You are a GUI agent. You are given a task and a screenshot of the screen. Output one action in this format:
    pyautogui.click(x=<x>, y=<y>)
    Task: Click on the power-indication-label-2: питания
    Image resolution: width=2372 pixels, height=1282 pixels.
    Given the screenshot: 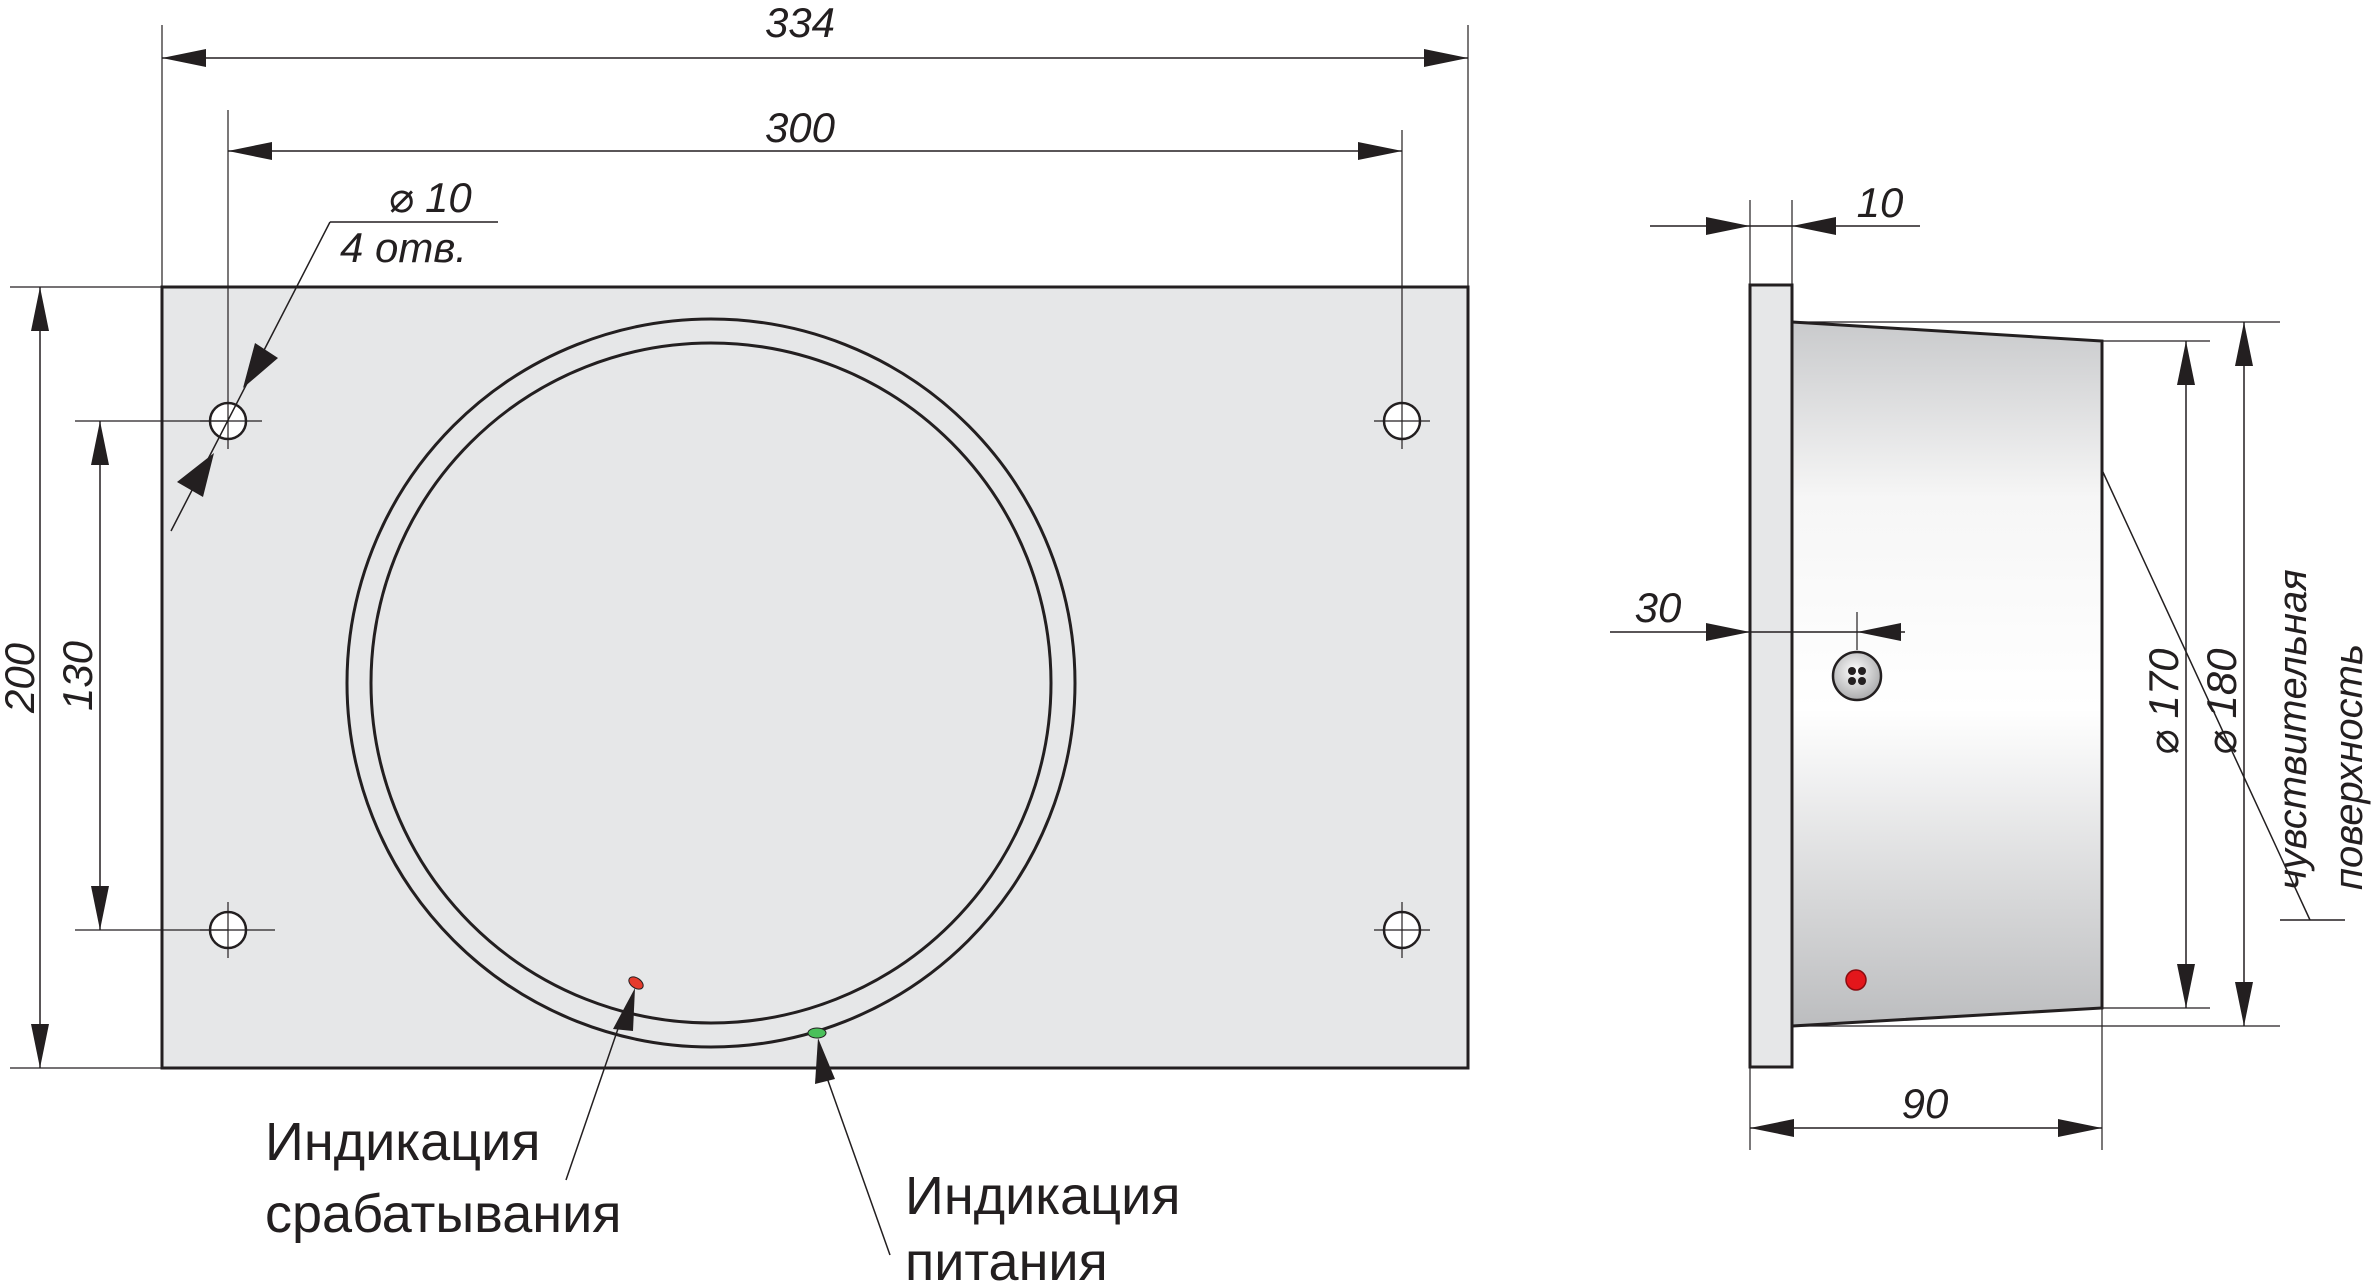 What is the action you would take?
    pyautogui.click(x=1006, y=1257)
    